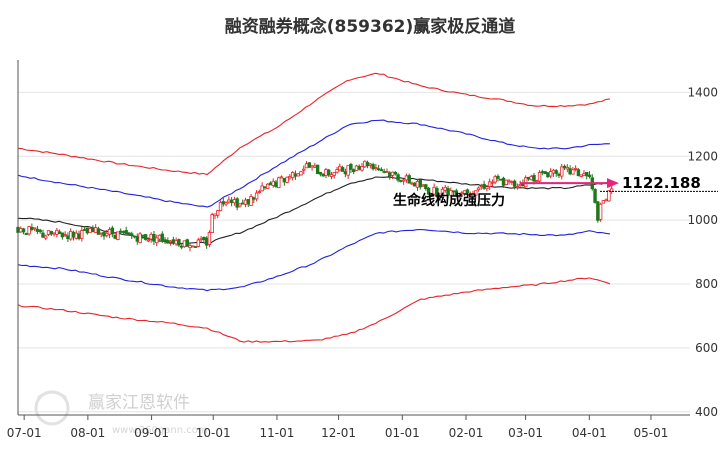 The height and width of the screenshot is (450, 726). I want to click on last-price-label: 1122.188, so click(661, 183).